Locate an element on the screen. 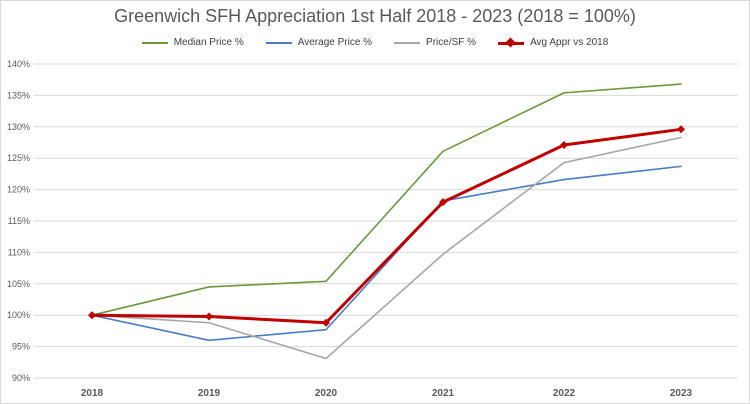 The width and height of the screenshot is (750, 404). legend-swatch-average is located at coordinates (278, 43).